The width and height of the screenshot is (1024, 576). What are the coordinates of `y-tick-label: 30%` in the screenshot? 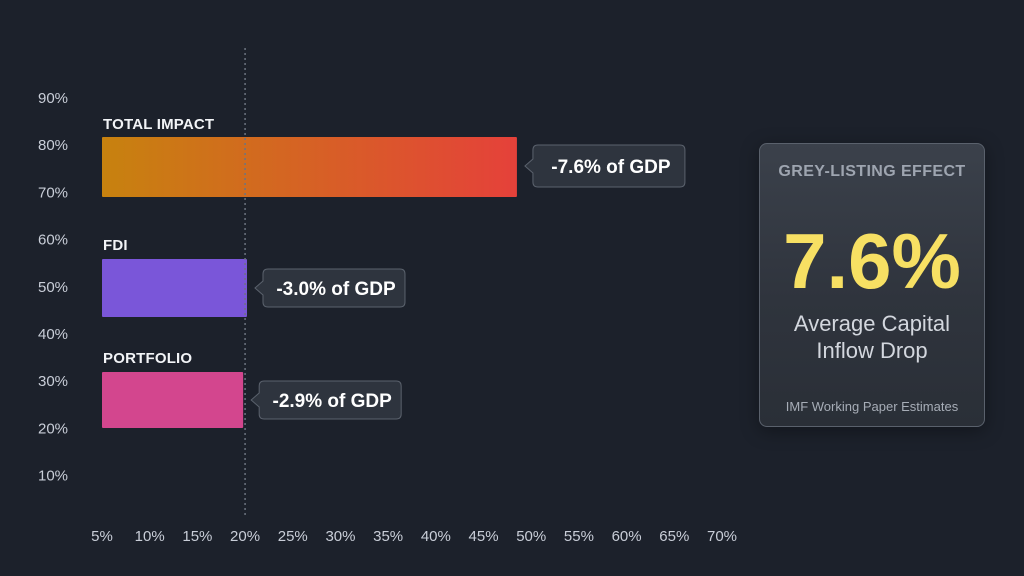 It's located at (53, 381).